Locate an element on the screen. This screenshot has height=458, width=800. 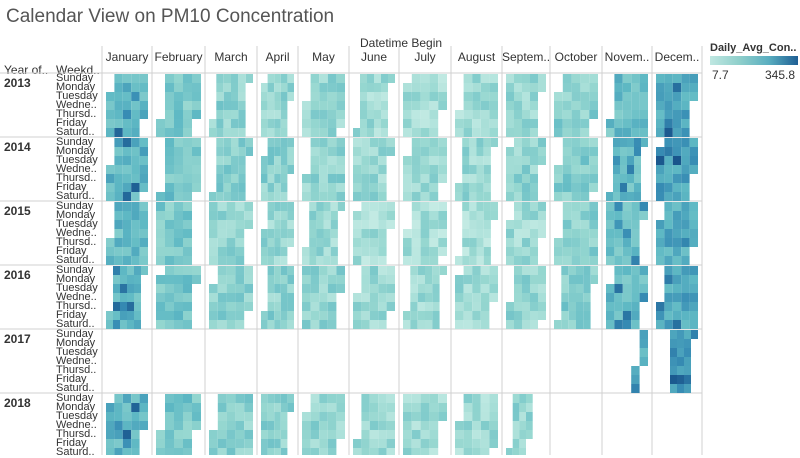
weekday-label: Saturd.. is located at coordinates (75, 324).